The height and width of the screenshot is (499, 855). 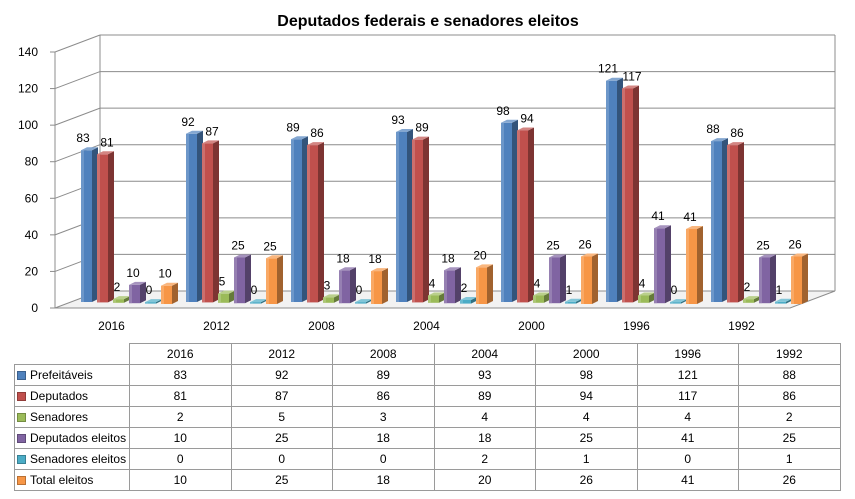 What do you see at coordinates (383, 396) in the screenshot?
I see `table-cell: 86` at bounding box center [383, 396].